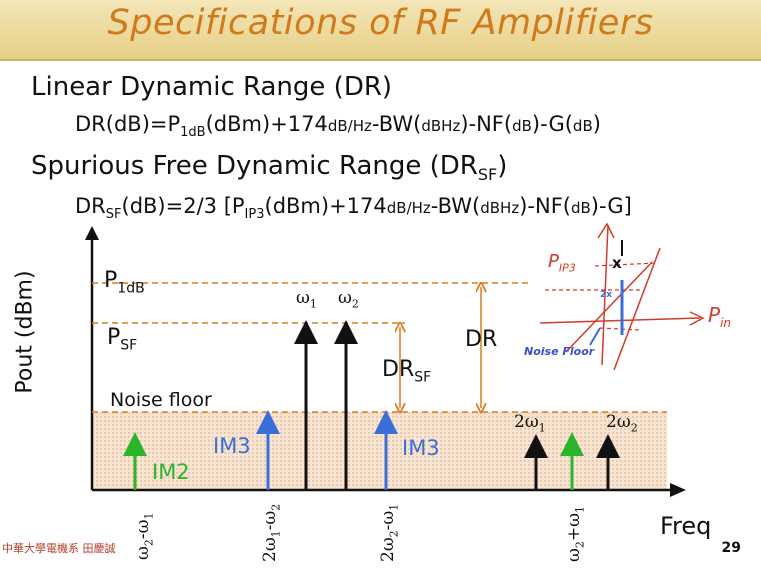 The width and height of the screenshot is (761, 568). Describe the element at coordinates (720, 316) in the screenshot. I see `inset-pin-label: Pin` at that location.